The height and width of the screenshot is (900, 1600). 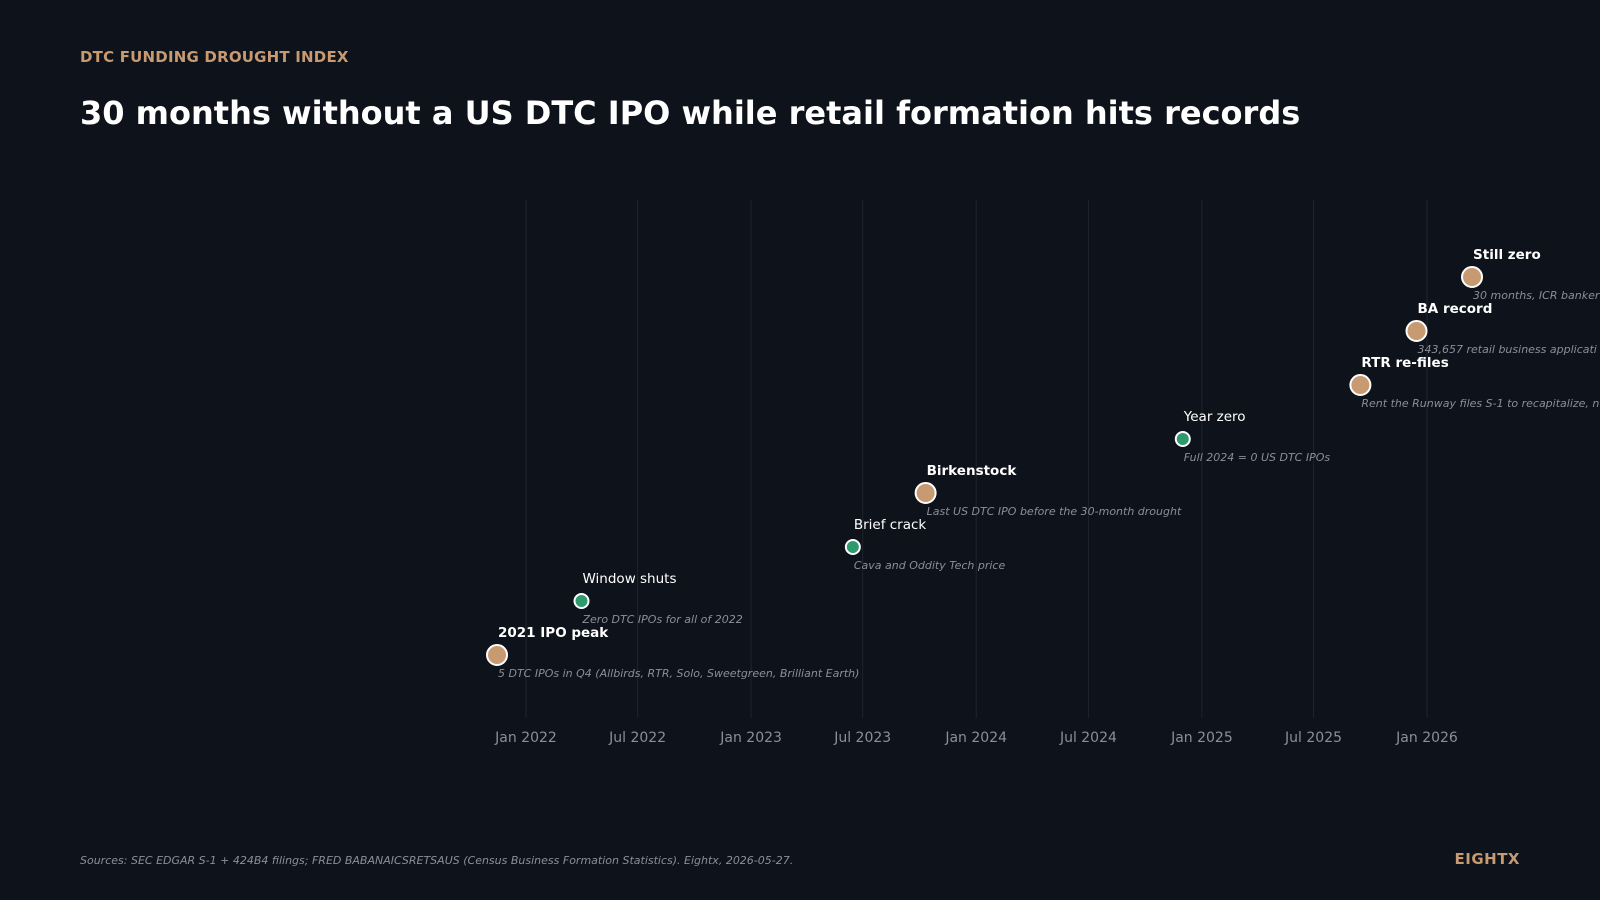 I want to click on event-label: Brief crack, so click(x=890, y=525).